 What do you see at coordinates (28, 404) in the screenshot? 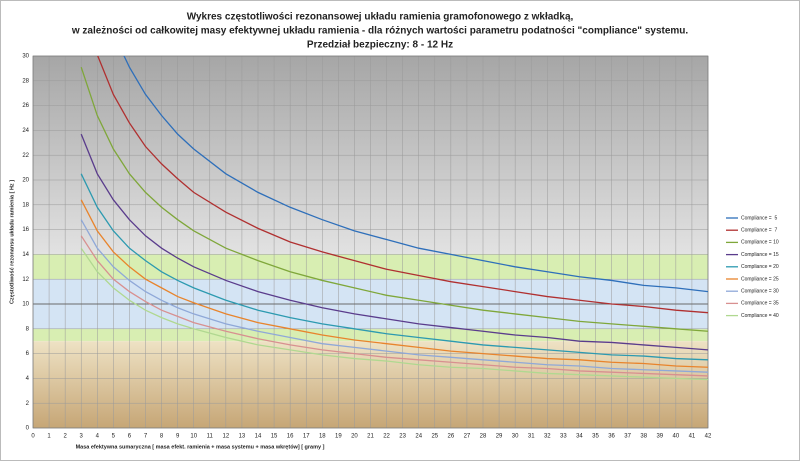
I see `y-tick-label: 2` at bounding box center [28, 404].